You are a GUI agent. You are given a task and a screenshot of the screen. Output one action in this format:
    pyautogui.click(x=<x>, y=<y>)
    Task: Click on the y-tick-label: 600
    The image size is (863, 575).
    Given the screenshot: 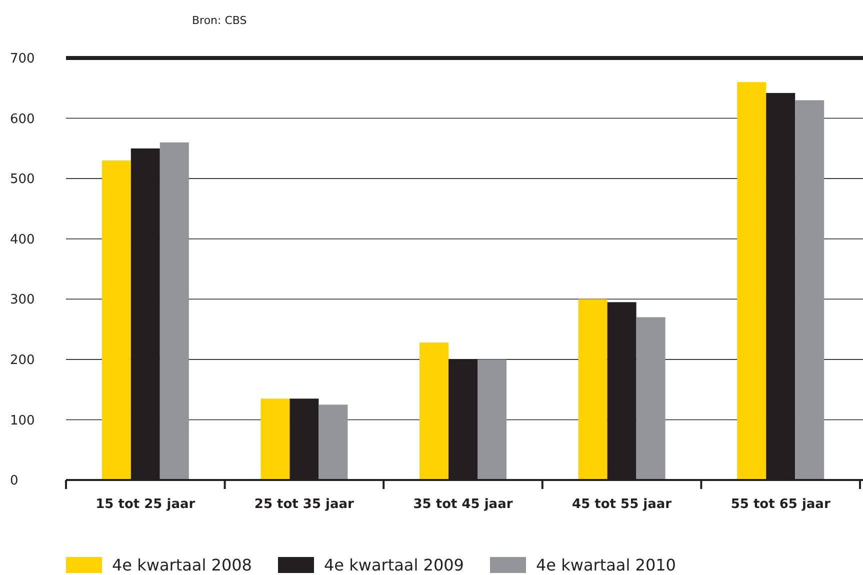 What is the action you would take?
    pyautogui.click(x=22, y=119)
    